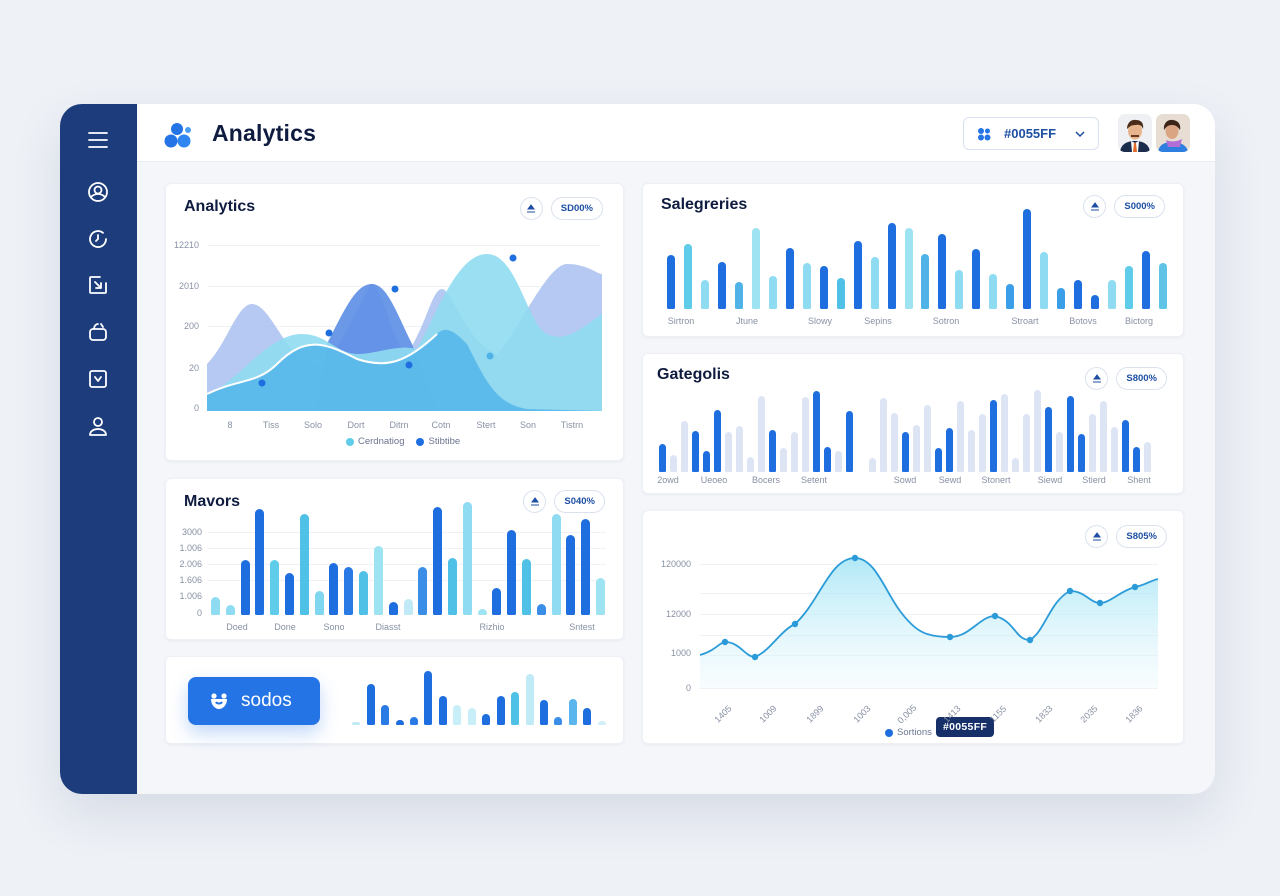 The image size is (1280, 896). Describe the element at coordinates (98, 285) in the screenshot. I see `export-icon` at that location.